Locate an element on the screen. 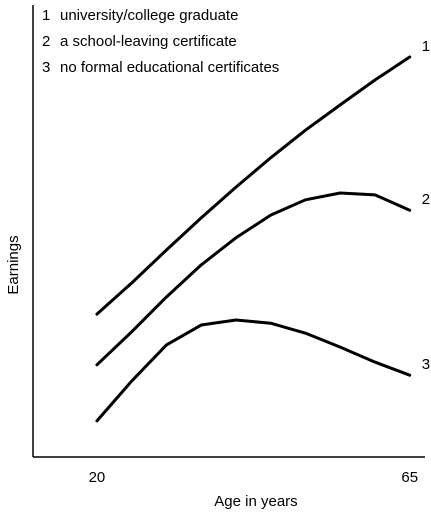  x-tick-label: 65 is located at coordinates (409, 477).